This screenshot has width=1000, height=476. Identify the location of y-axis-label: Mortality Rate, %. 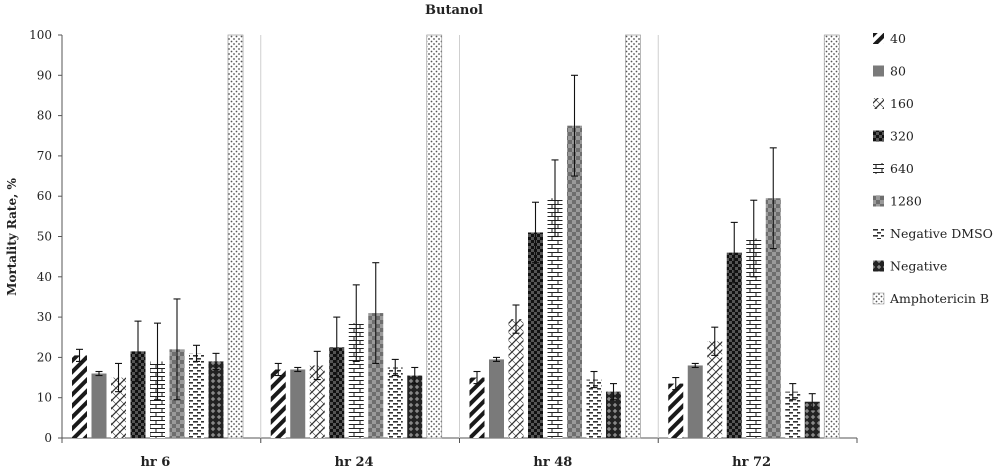
(12, 237).